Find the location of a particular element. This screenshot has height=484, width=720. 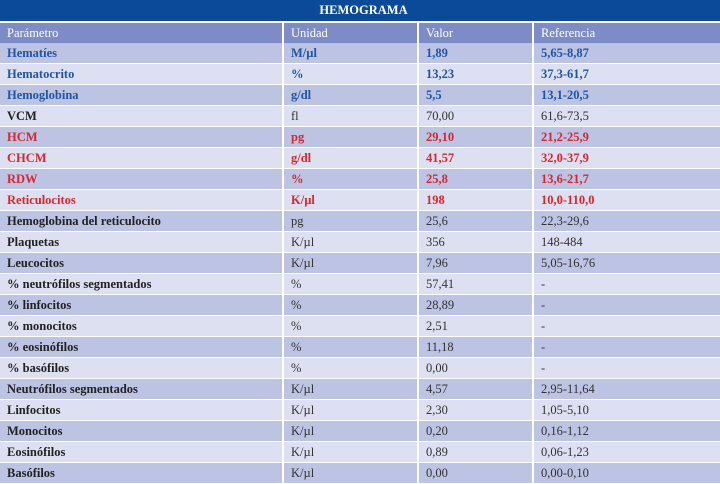

reference-cell: 5,65-8,87 is located at coordinates (626, 53).